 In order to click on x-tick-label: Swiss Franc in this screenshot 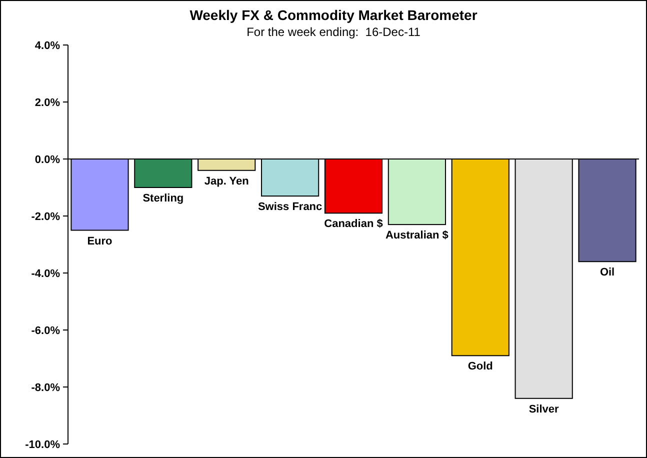, I will do `click(290, 207)`.